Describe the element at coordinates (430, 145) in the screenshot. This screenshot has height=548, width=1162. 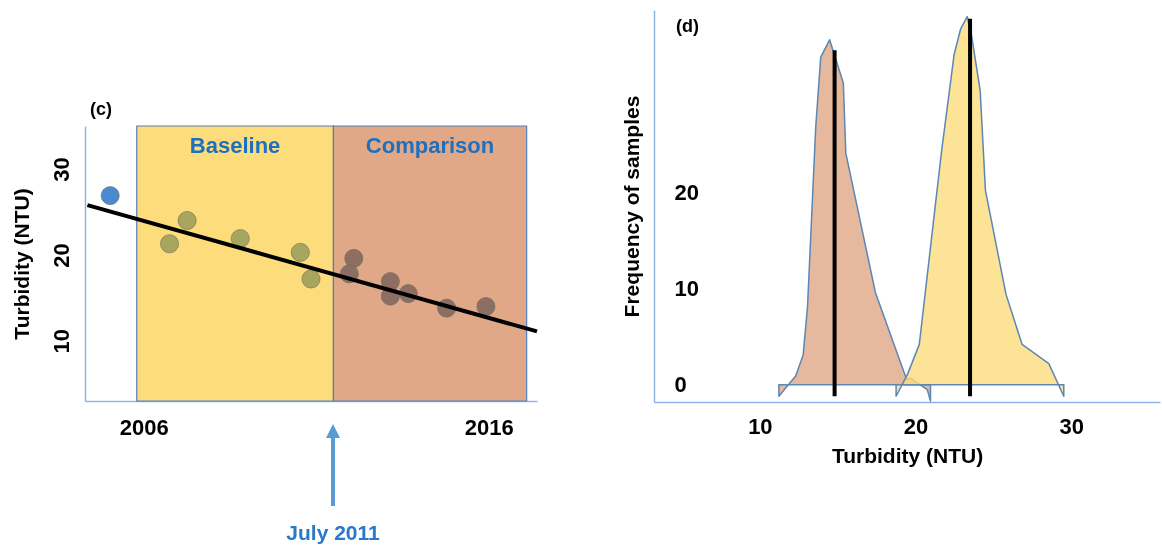
I see `band-label: Comparison` at that location.